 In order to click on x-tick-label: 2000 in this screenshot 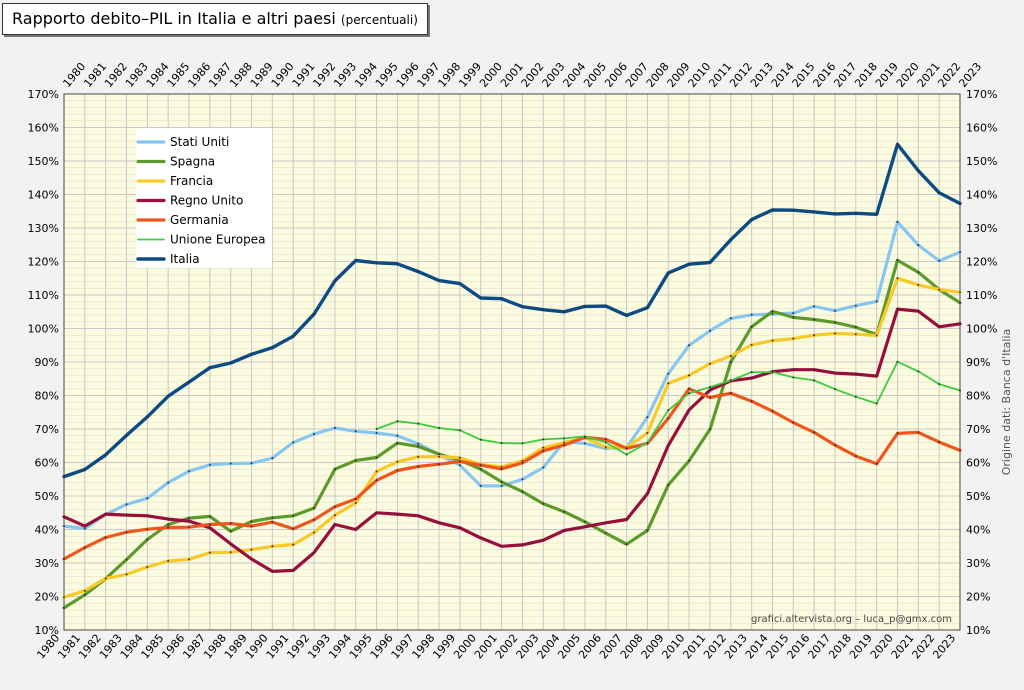, I will do `click(491, 75)`.